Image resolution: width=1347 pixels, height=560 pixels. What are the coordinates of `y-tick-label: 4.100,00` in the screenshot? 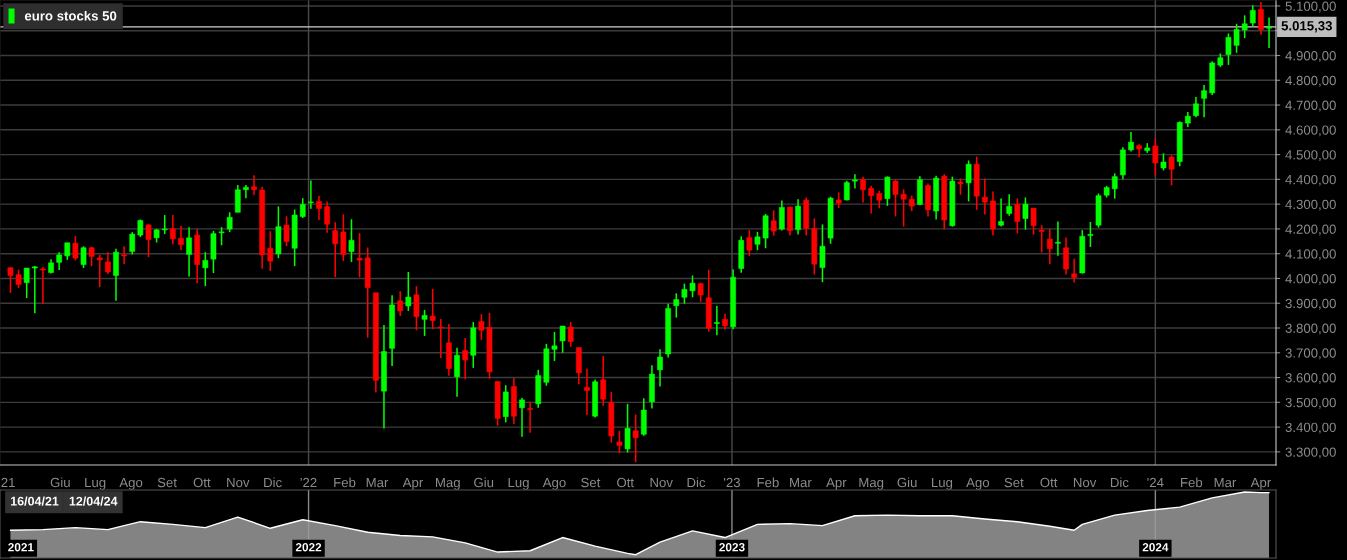 It's located at (1310, 255).